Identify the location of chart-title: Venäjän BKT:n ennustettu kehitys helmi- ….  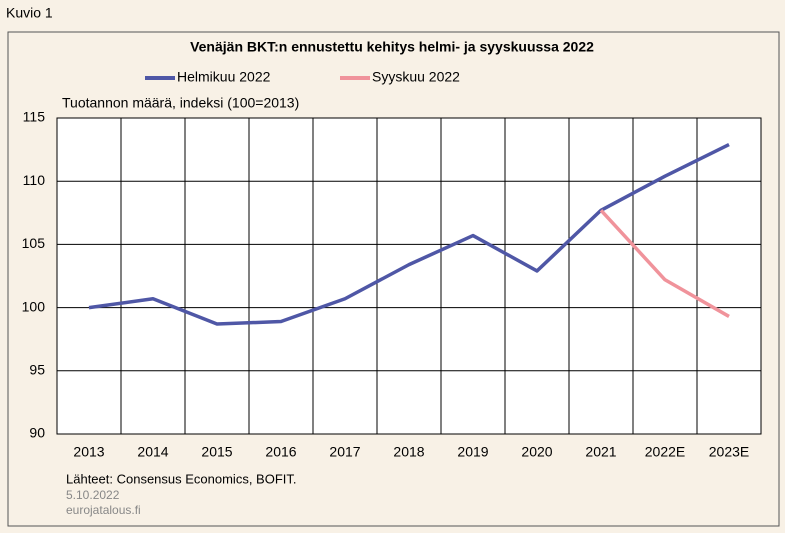
(392, 47).